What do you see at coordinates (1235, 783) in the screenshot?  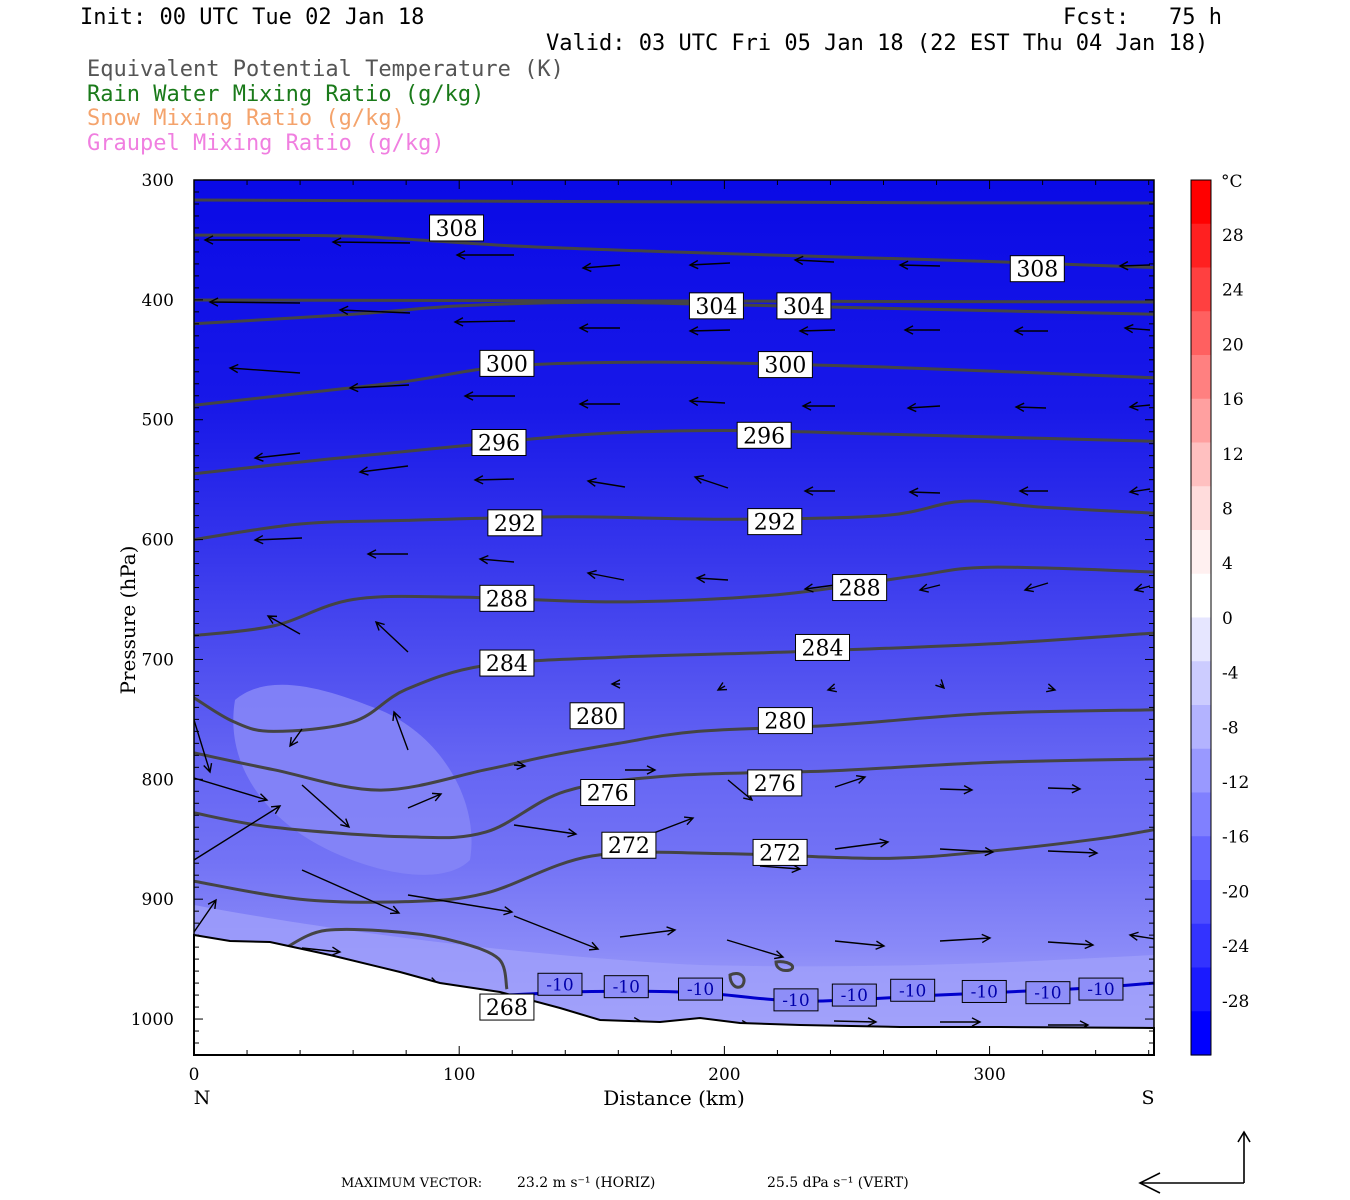 I see `colorbar-tick-label: -12` at bounding box center [1235, 783].